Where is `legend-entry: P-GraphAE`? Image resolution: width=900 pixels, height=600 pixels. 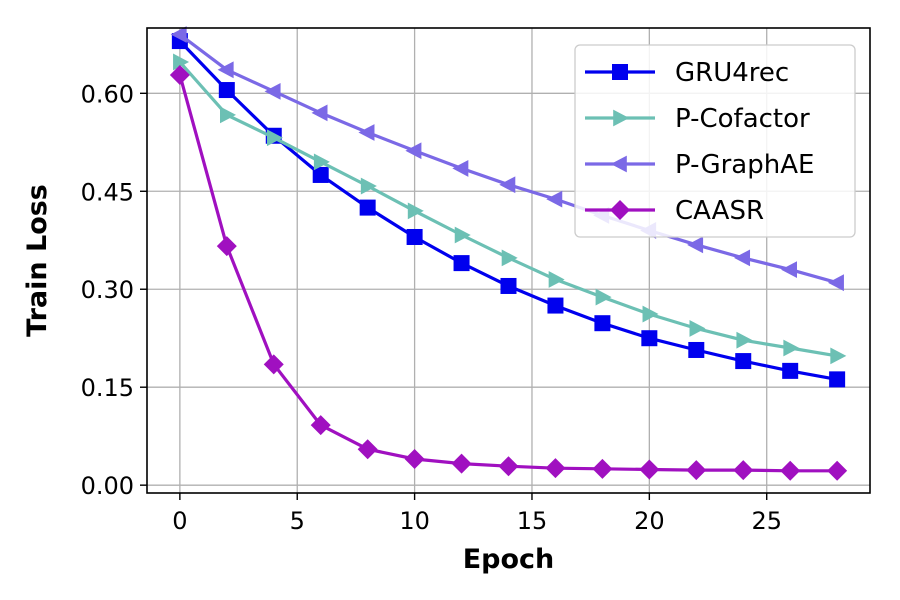
legend-entry: P-GraphAE is located at coordinates (699, 165).